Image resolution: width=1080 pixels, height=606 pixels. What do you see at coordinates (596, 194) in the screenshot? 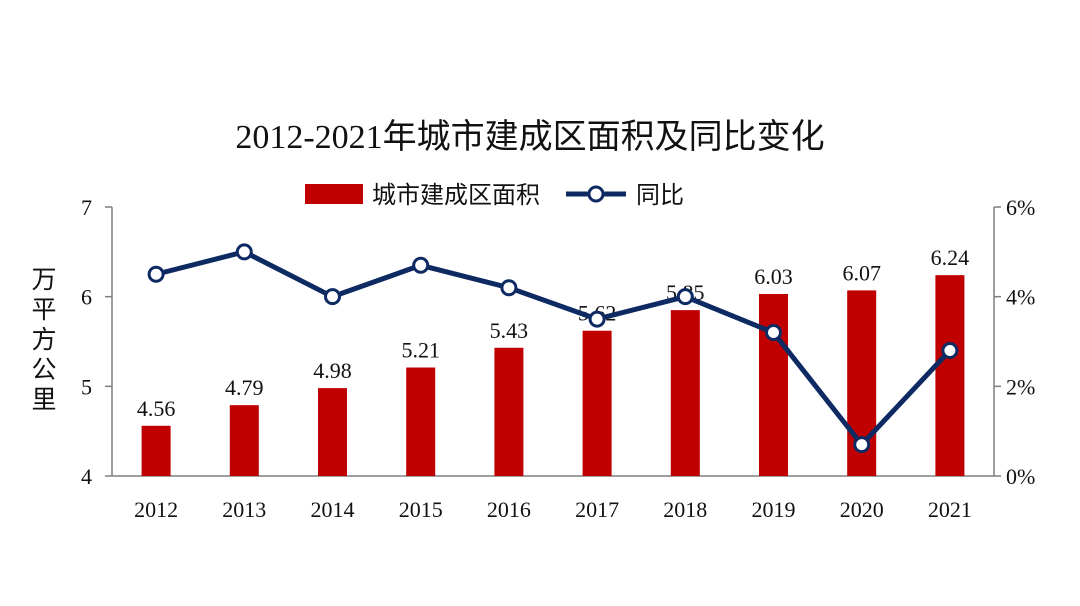
I see `legend-swatch-marker` at bounding box center [596, 194].